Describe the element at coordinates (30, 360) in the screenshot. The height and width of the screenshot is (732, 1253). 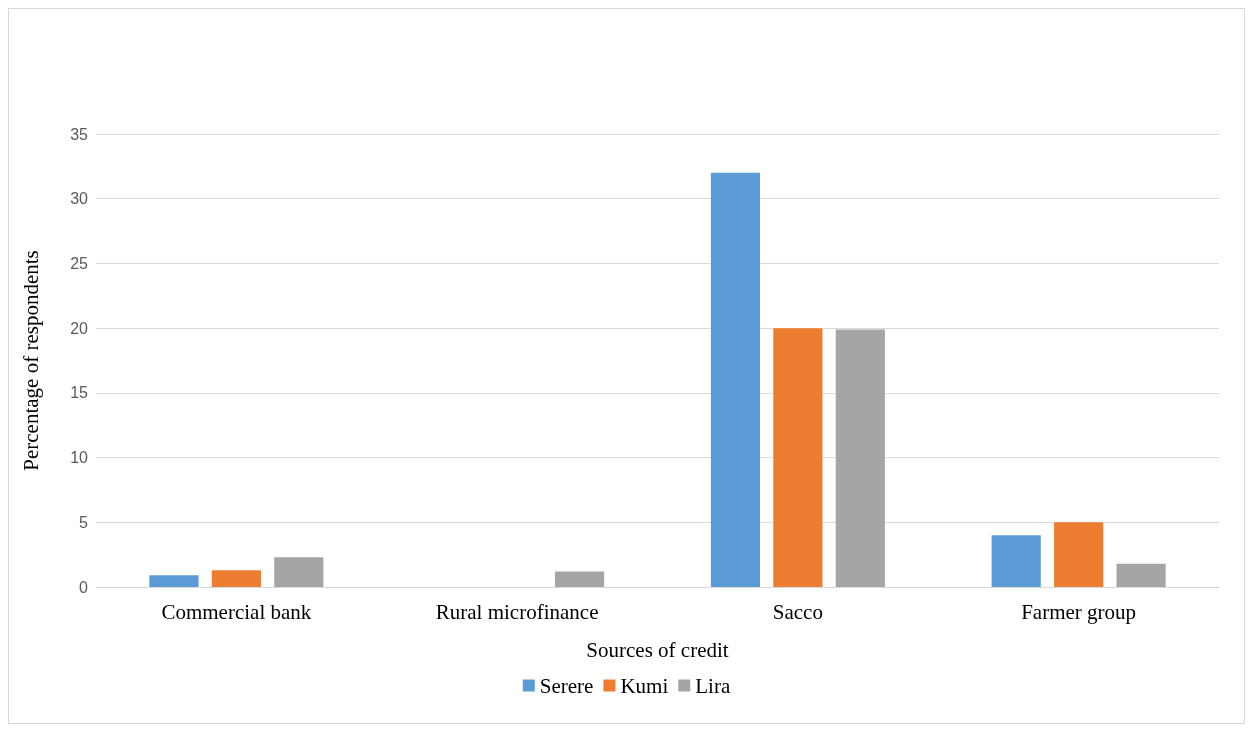
I see `y-axis-title: Percentage of respondents` at that location.